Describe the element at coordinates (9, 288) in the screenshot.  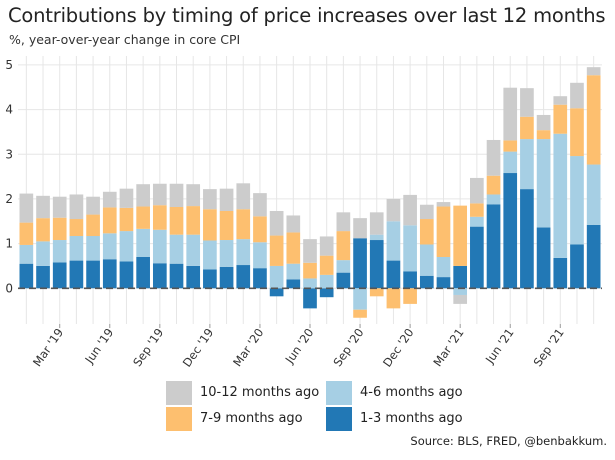
I see `y-tick-label: 0` at that location.